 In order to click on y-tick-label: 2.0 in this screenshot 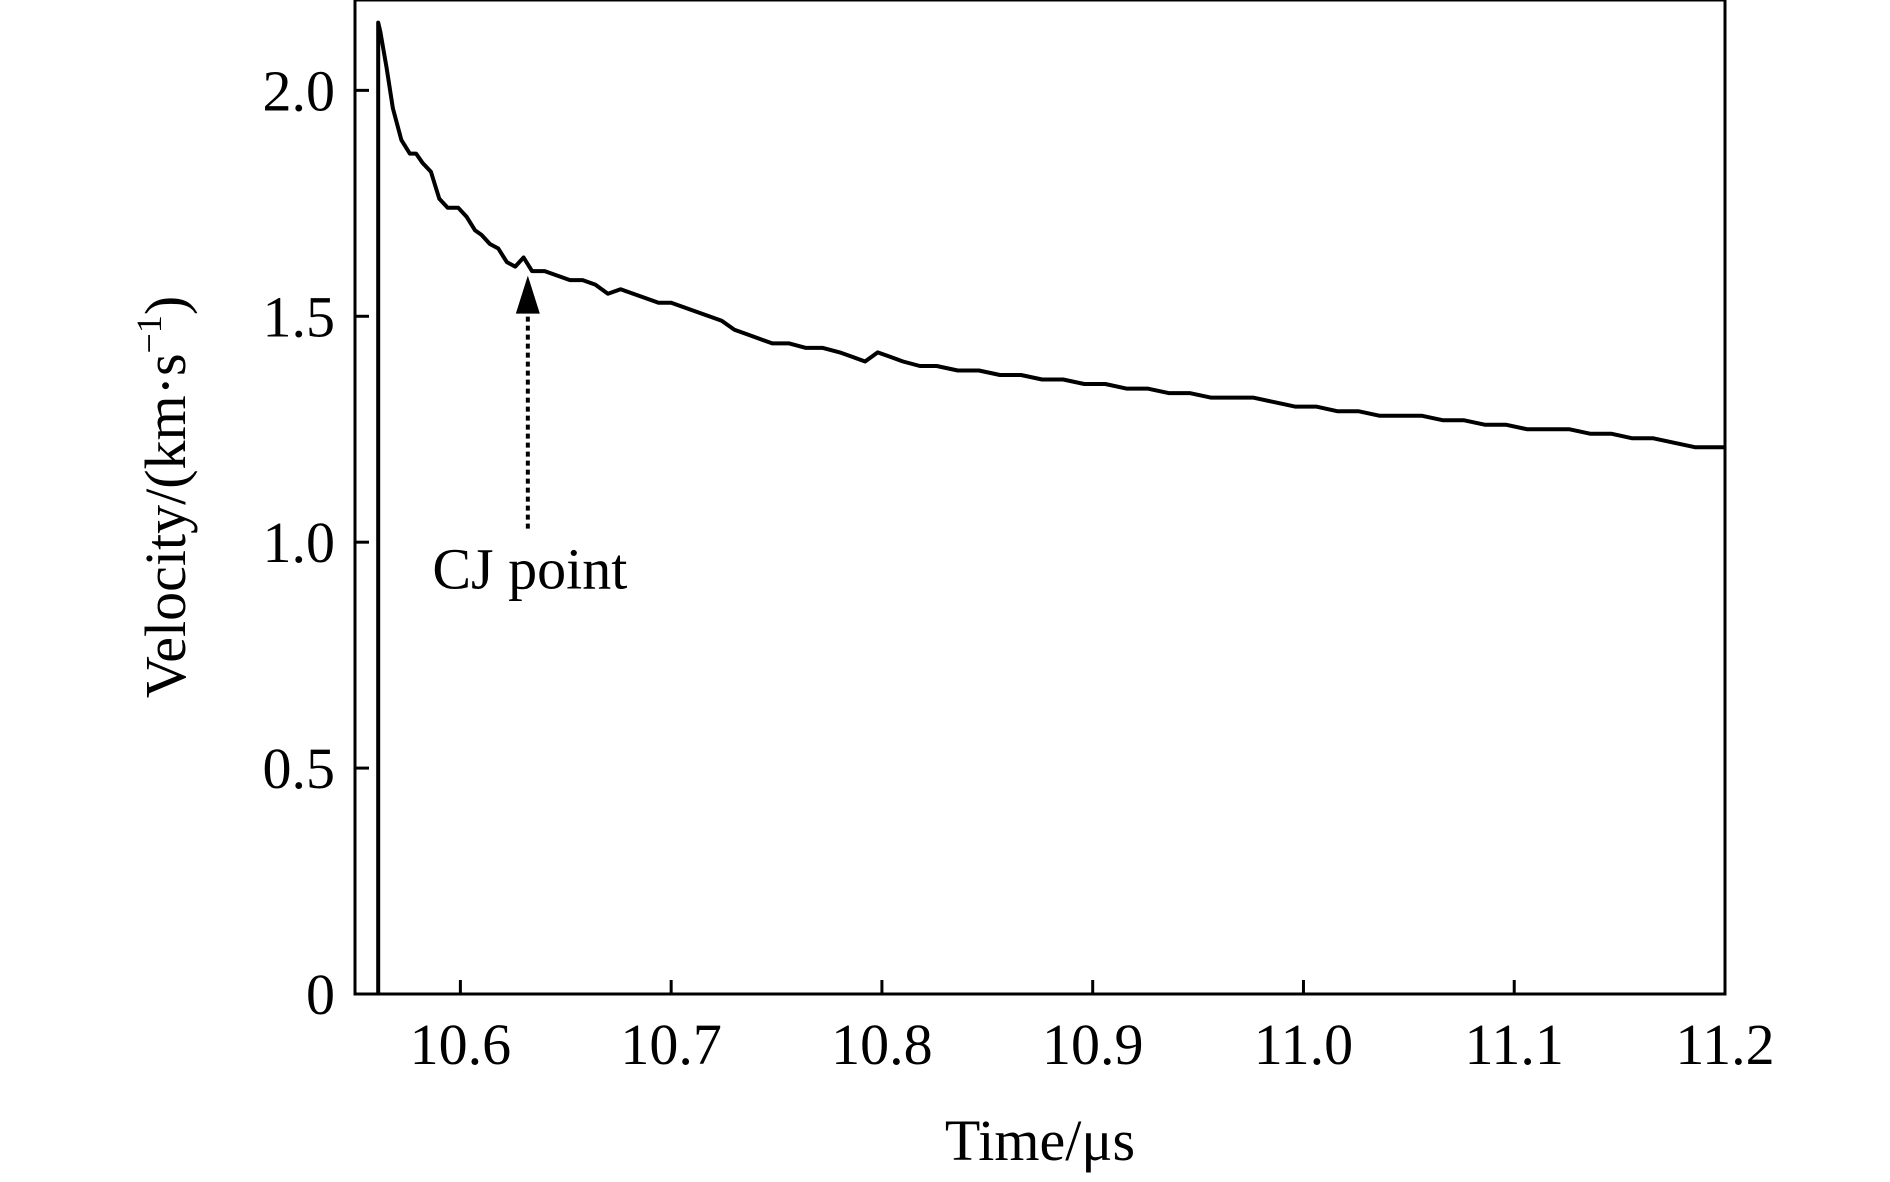, I will do `click(299, 90)`.